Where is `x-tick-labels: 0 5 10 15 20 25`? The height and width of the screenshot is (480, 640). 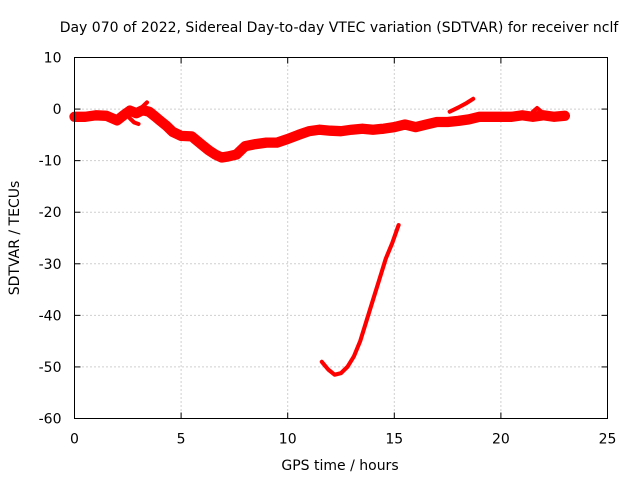 x-tick-labels: 0 5 10 15 20 25 is located at coordinates (343, 440).